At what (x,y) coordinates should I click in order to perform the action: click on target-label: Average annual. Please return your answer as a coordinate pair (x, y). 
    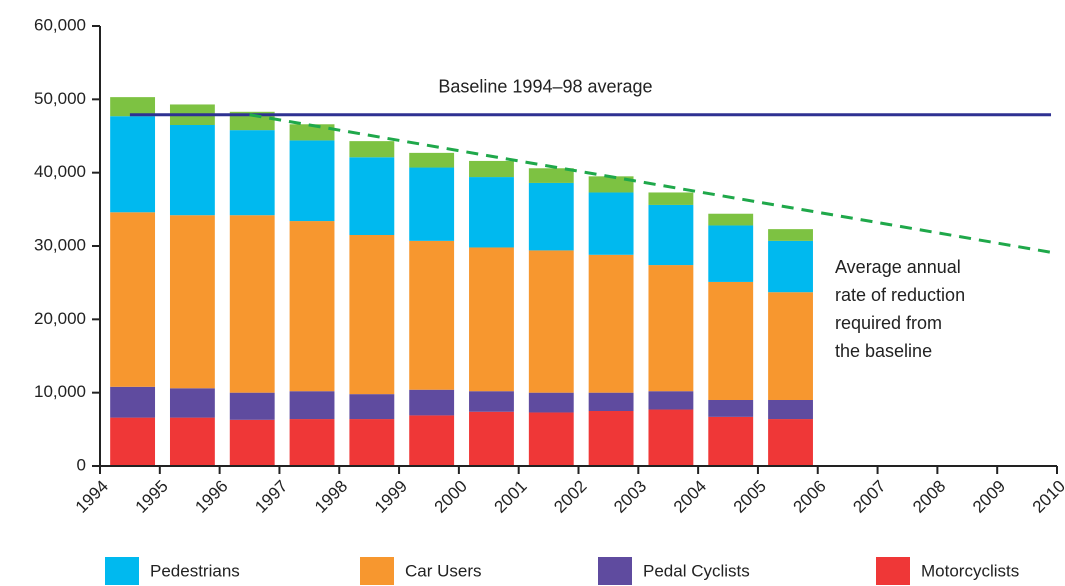
    Looking at the image, I should click on (898, 267).